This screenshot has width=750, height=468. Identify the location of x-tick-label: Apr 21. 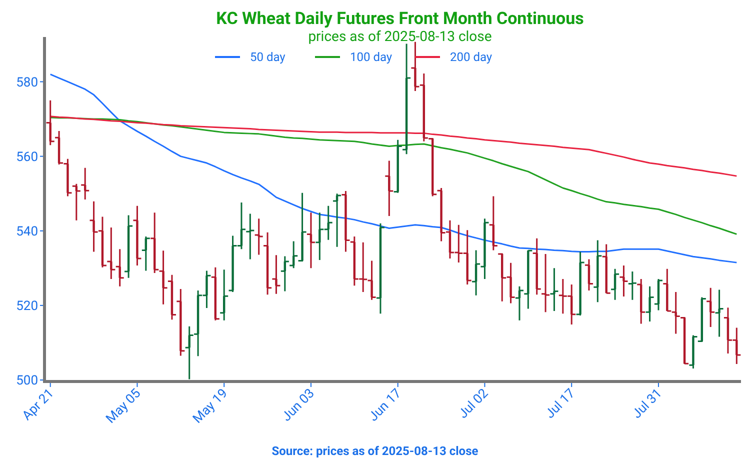
(39, 405).